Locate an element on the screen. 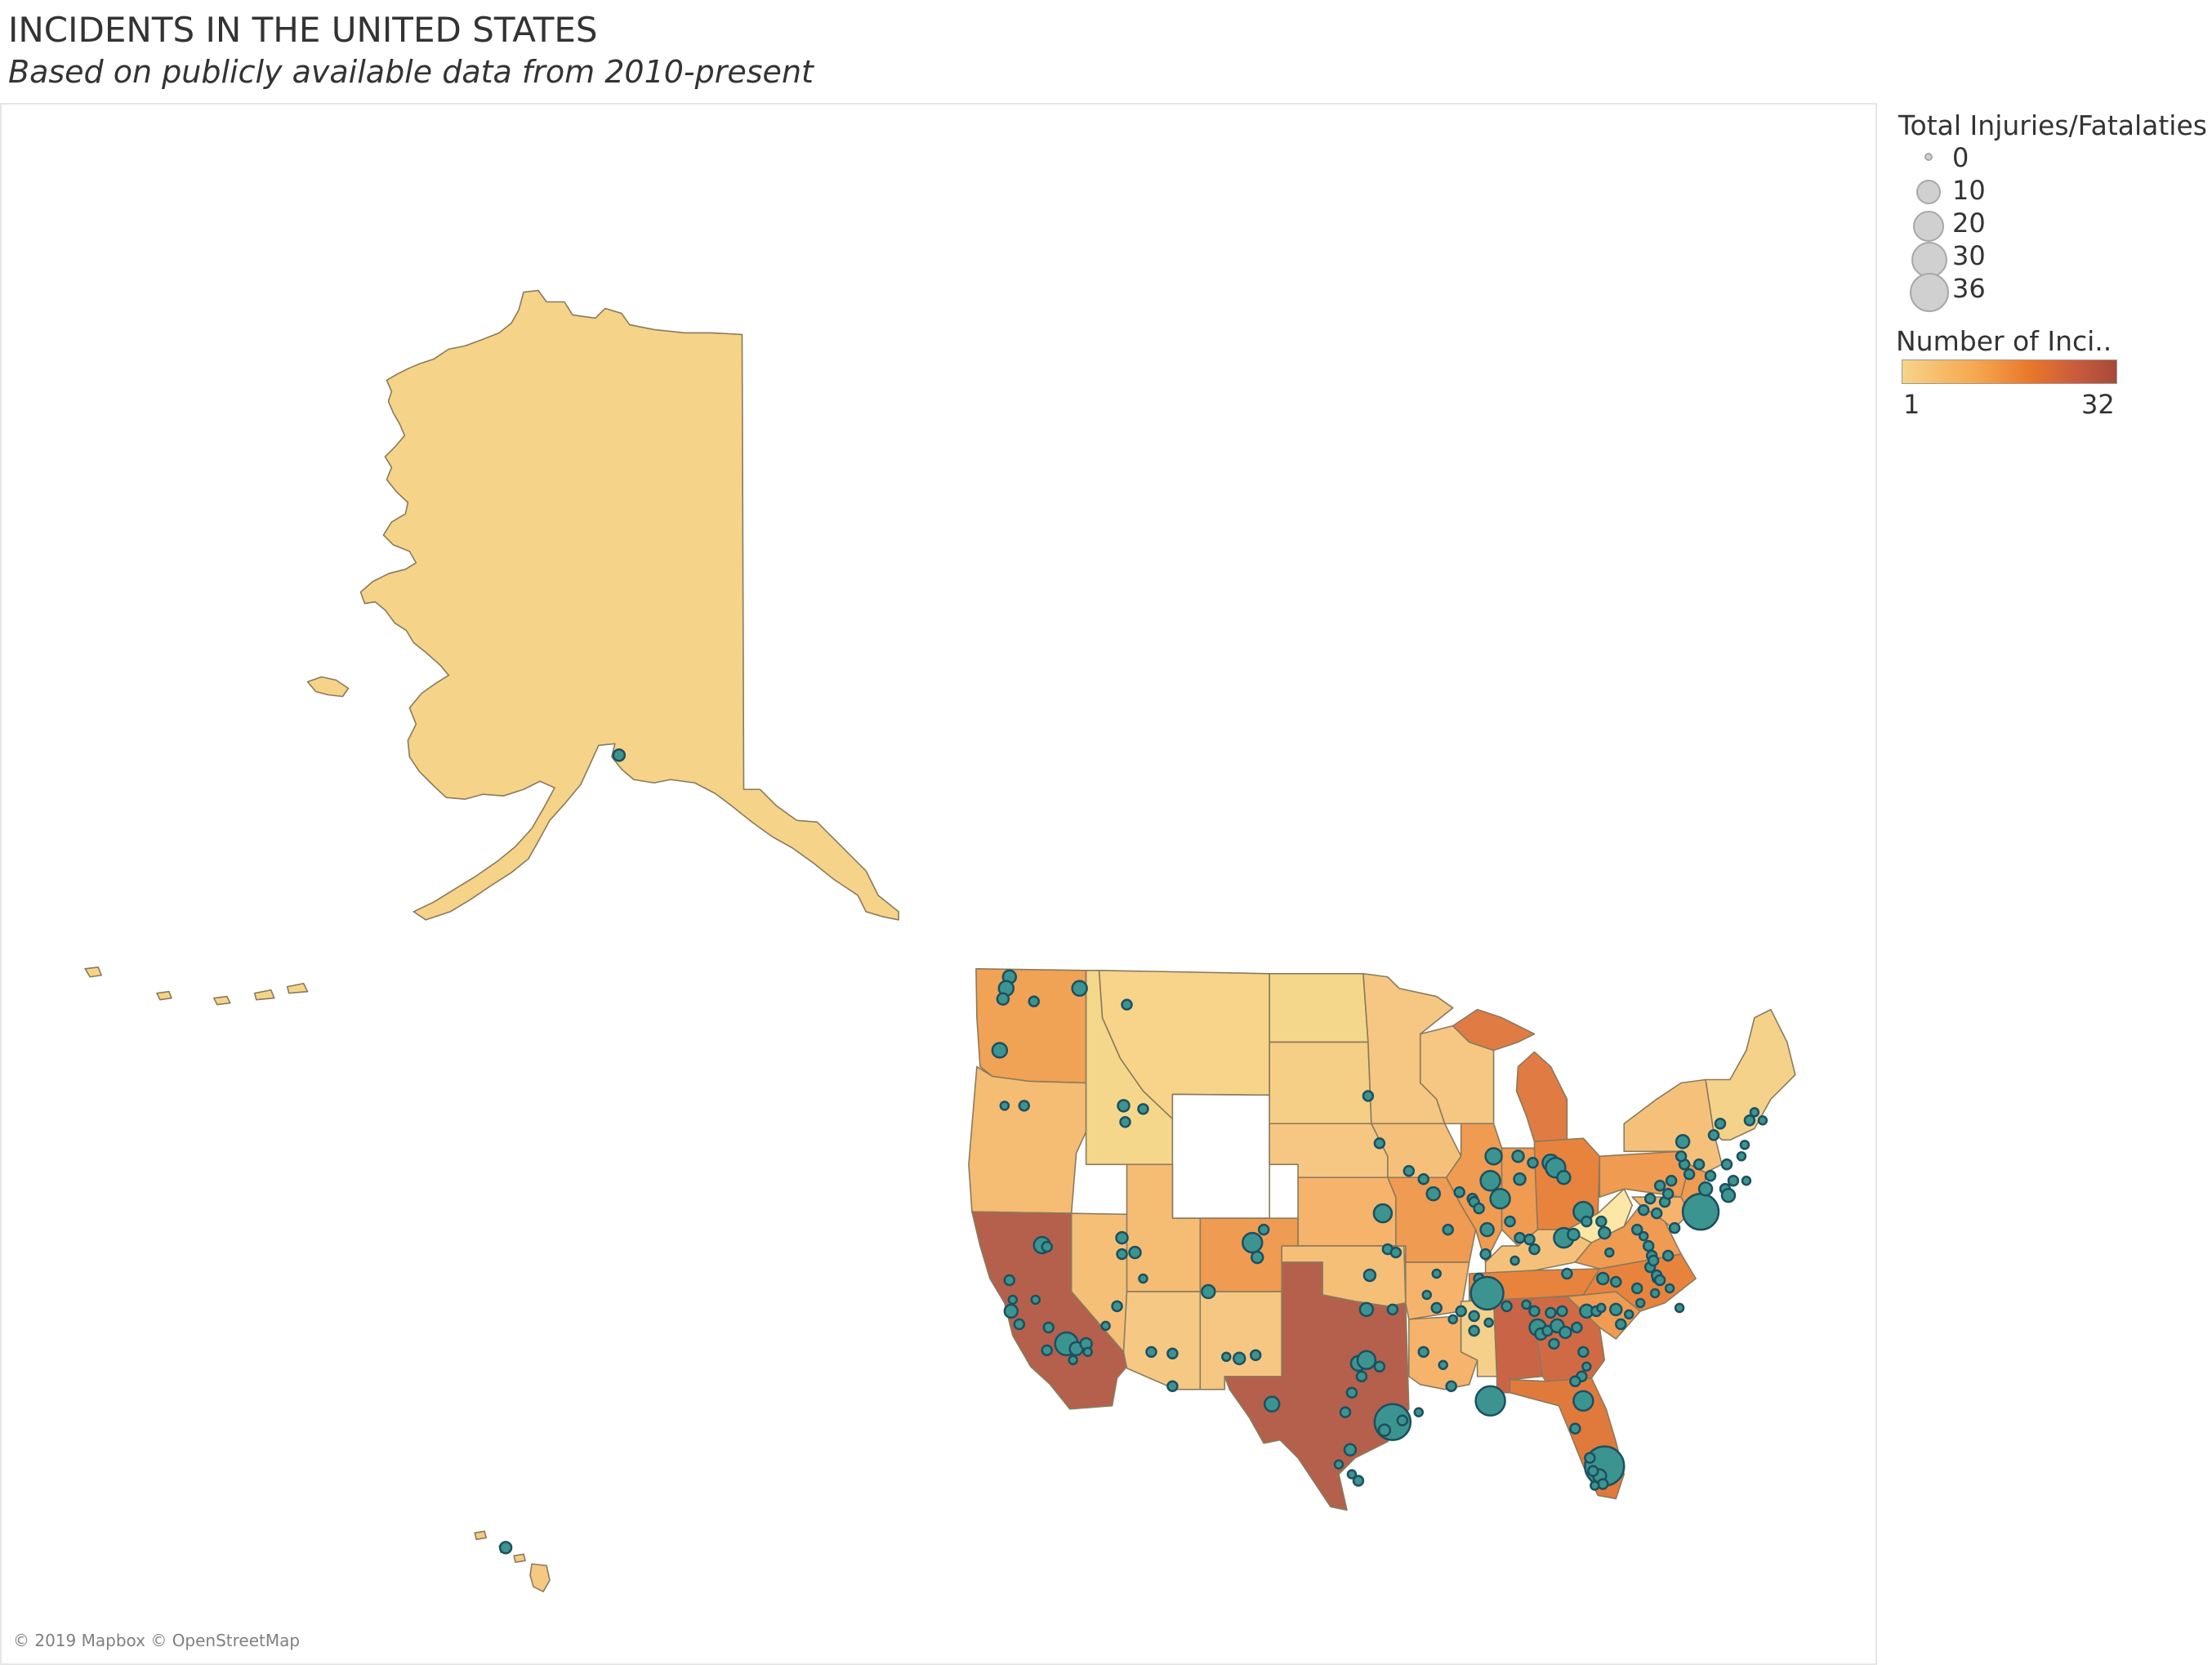 This screenshot has height=1665, width=2212. state-north-carolina is located at coordinates (1631, 1282).